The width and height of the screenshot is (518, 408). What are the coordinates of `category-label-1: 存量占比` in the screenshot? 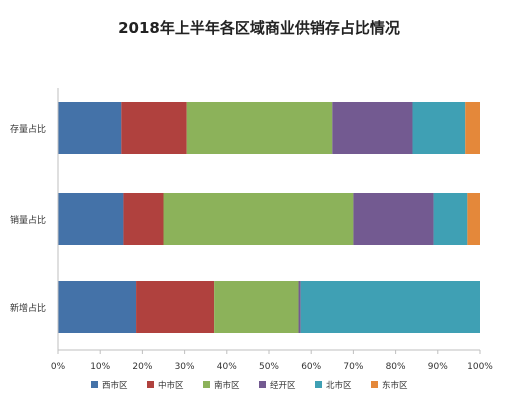 It's located at (28, 129).